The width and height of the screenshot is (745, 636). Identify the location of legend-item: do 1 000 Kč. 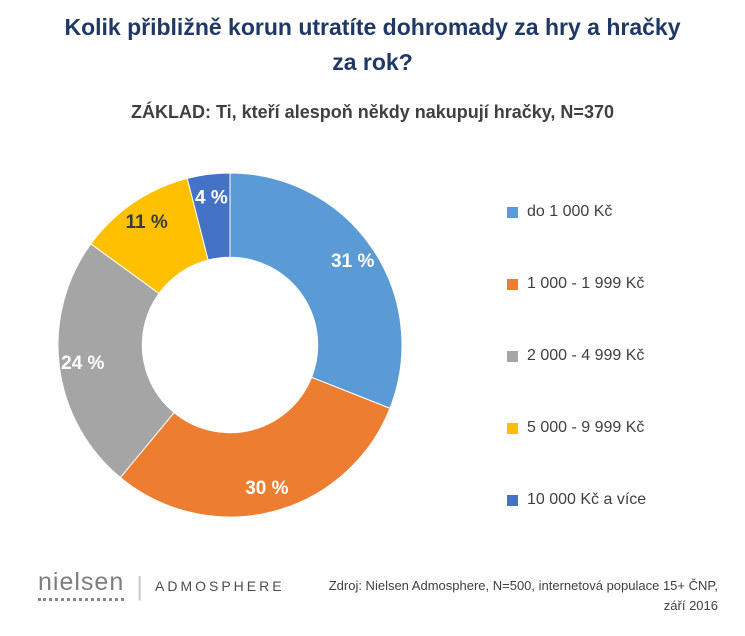
(576, 212).